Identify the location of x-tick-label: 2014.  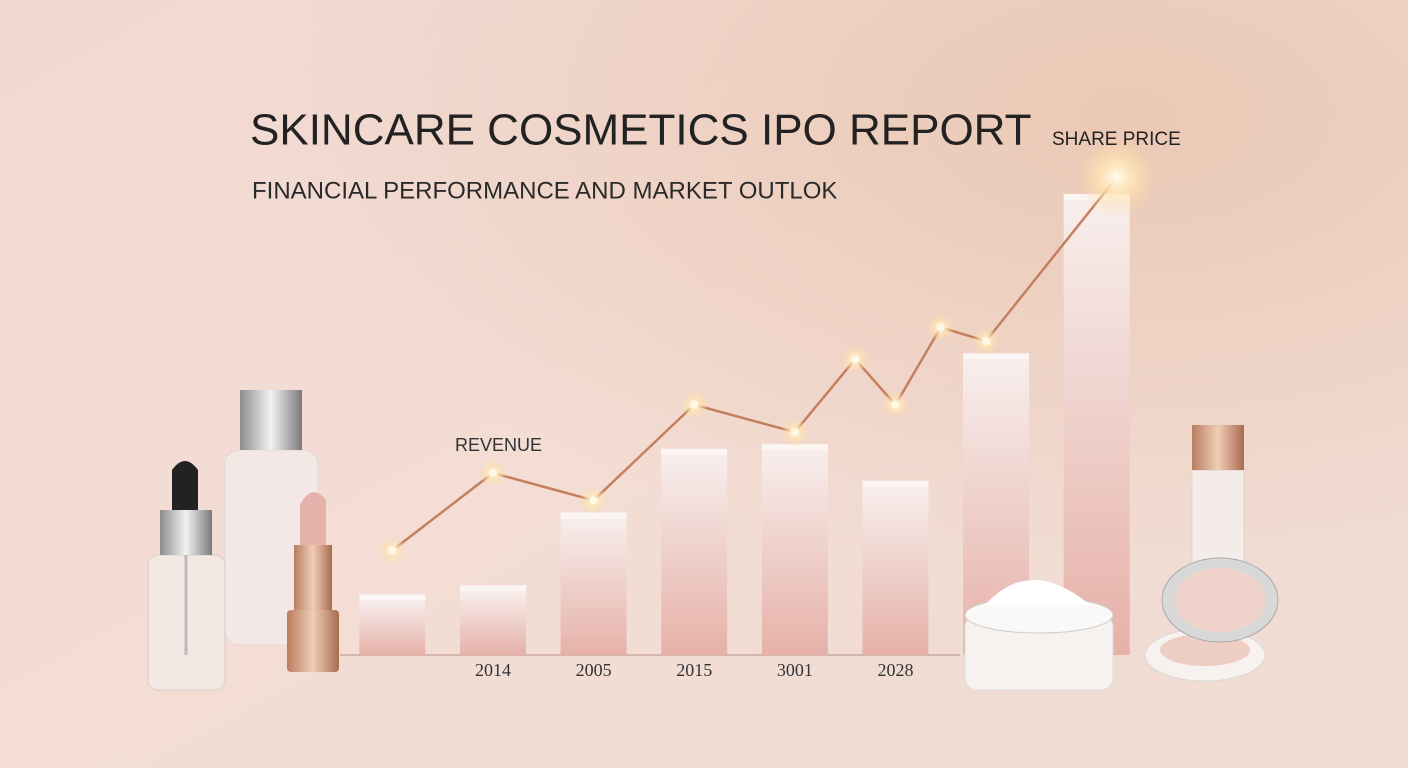
(493, 670).